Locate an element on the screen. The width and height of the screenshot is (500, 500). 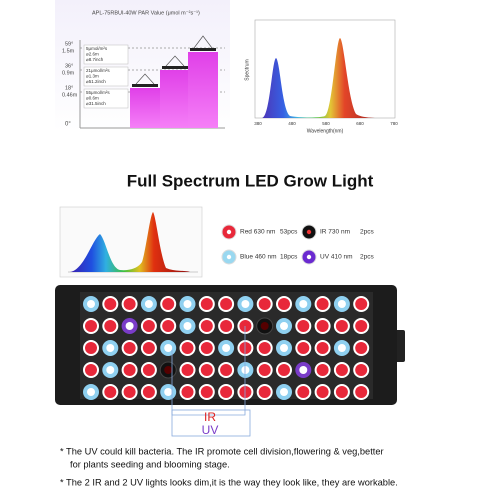
uv-label: UV is located at coordinates (210, 430).